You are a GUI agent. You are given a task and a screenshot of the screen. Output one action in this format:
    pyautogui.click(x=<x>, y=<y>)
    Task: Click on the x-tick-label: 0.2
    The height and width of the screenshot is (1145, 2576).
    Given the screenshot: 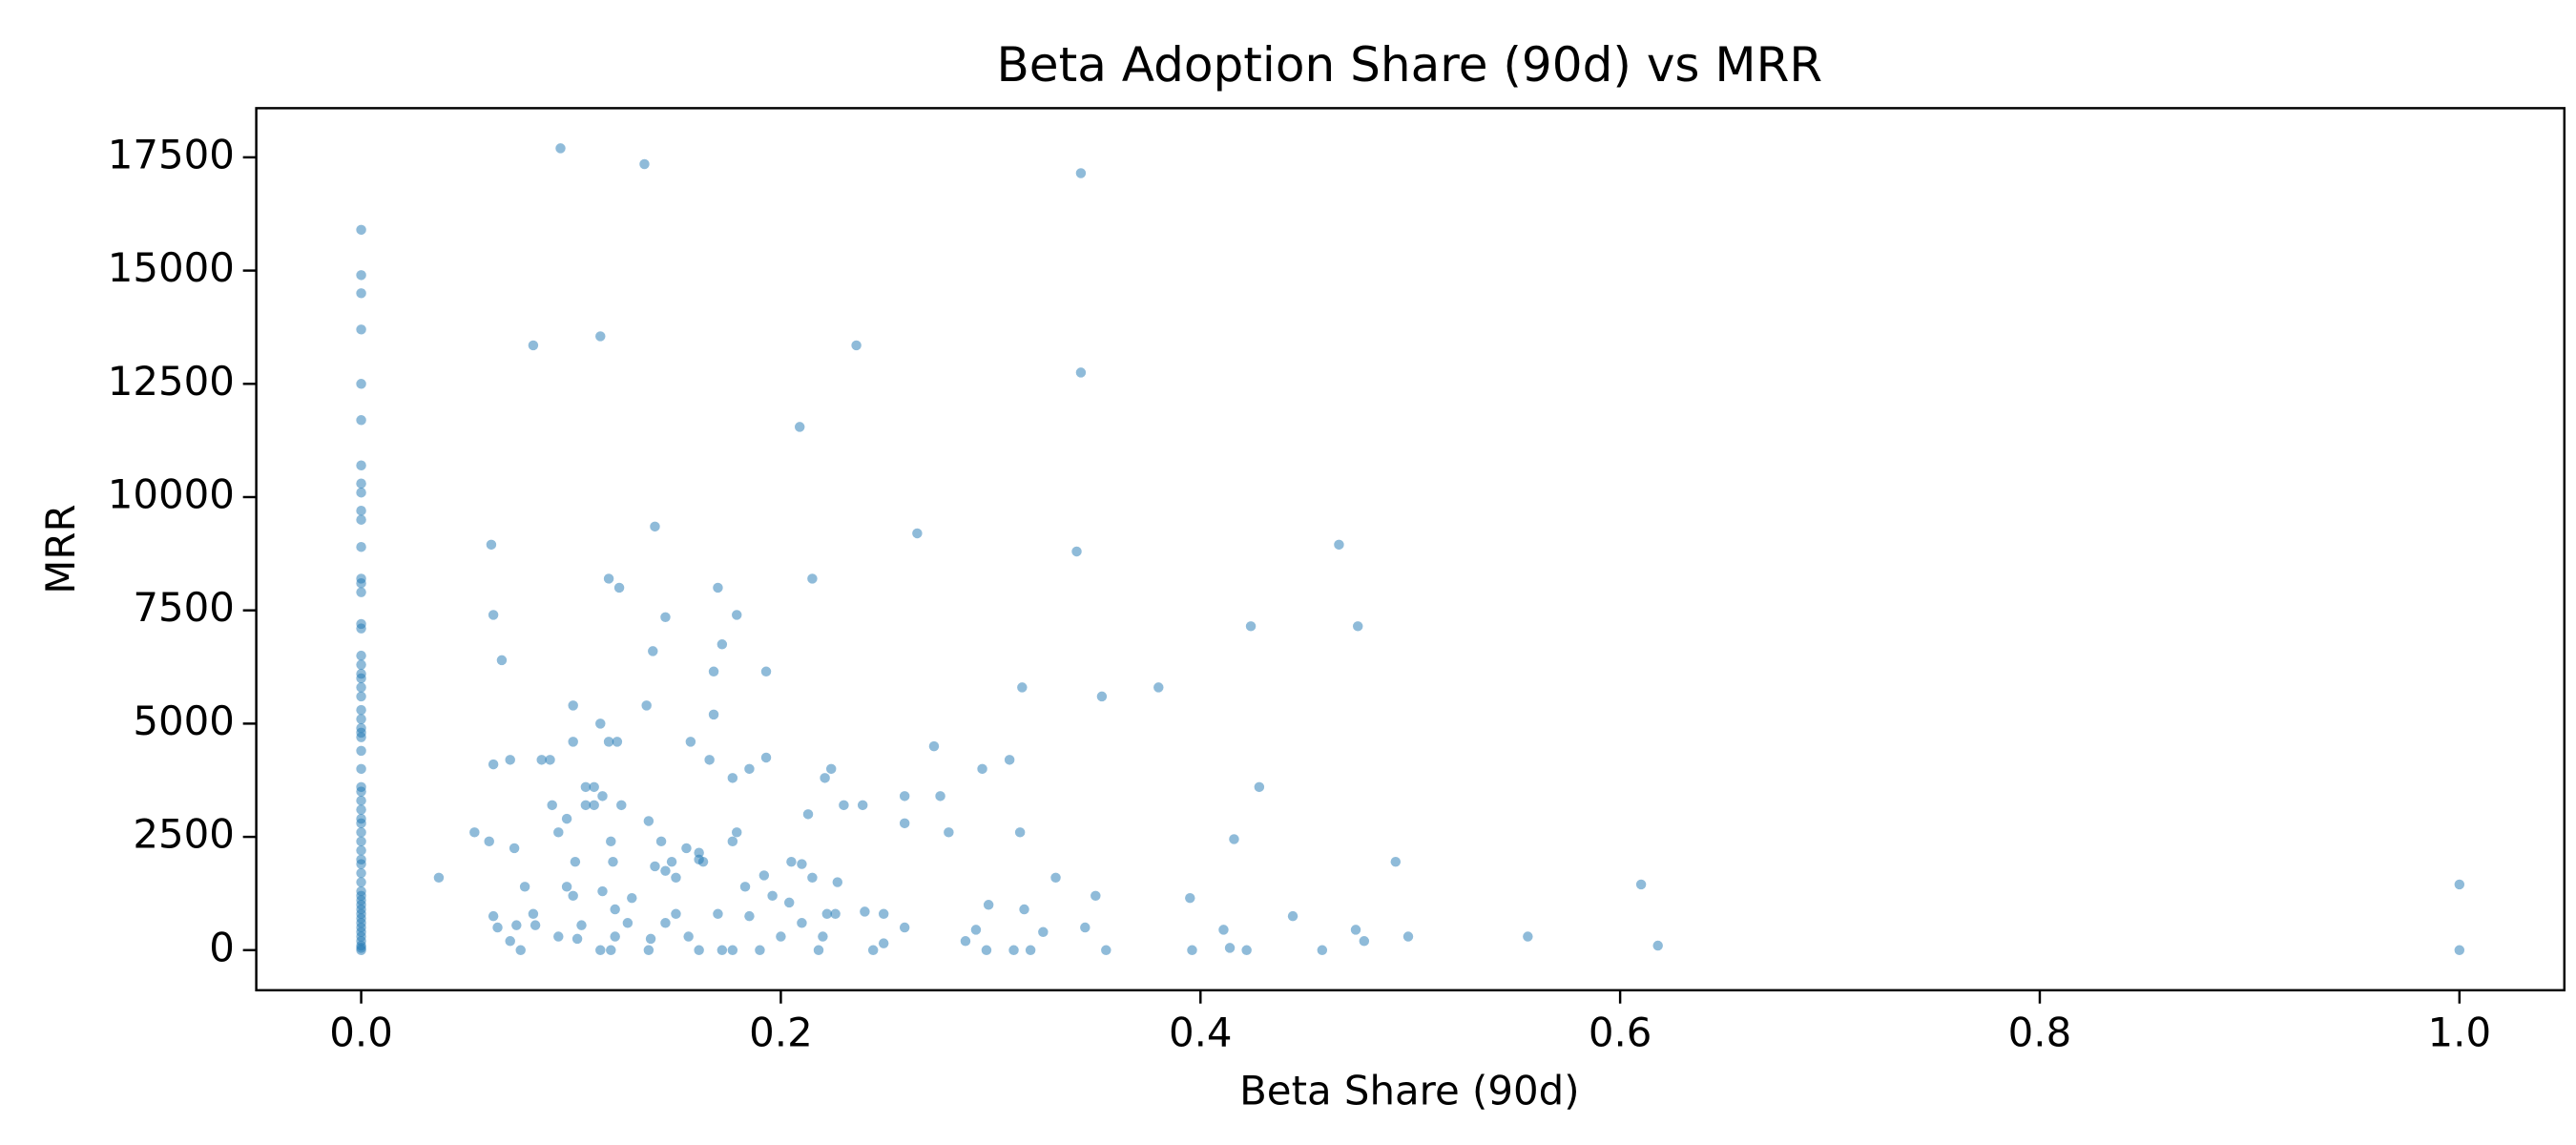 What is the action you would take?
    pyautogui.click(x=781, y=1032)
    